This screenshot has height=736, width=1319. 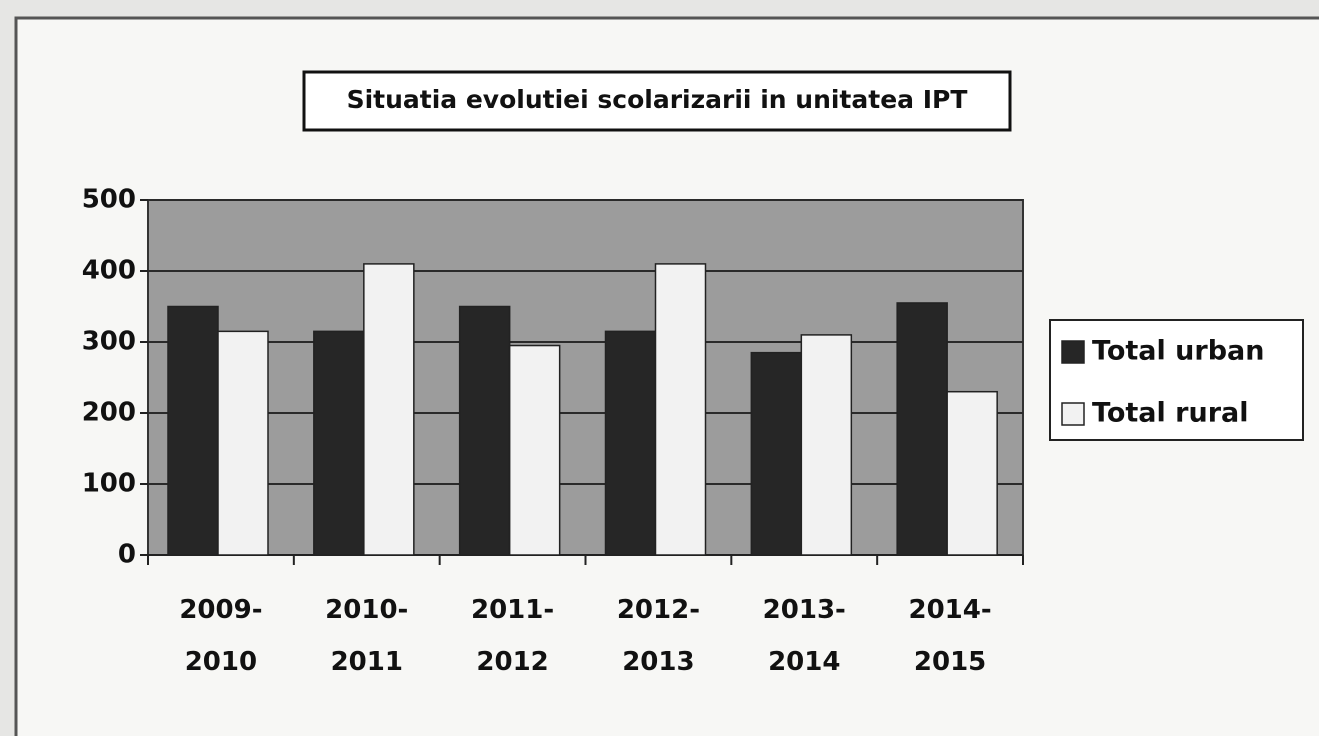 I want to click on y-tick-label: 0, so click(x=127, y=555).